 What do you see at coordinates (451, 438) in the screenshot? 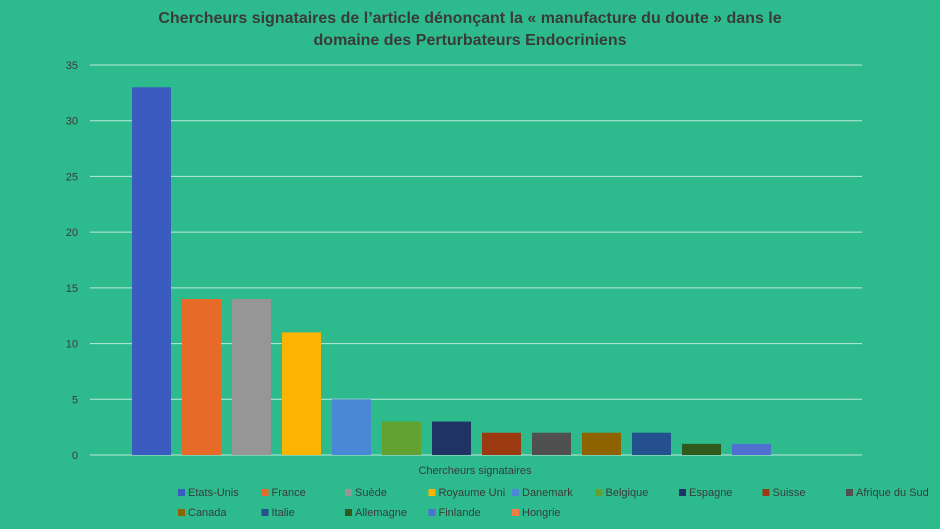
I see `bar-espagne` at bounding box center [451, 438].